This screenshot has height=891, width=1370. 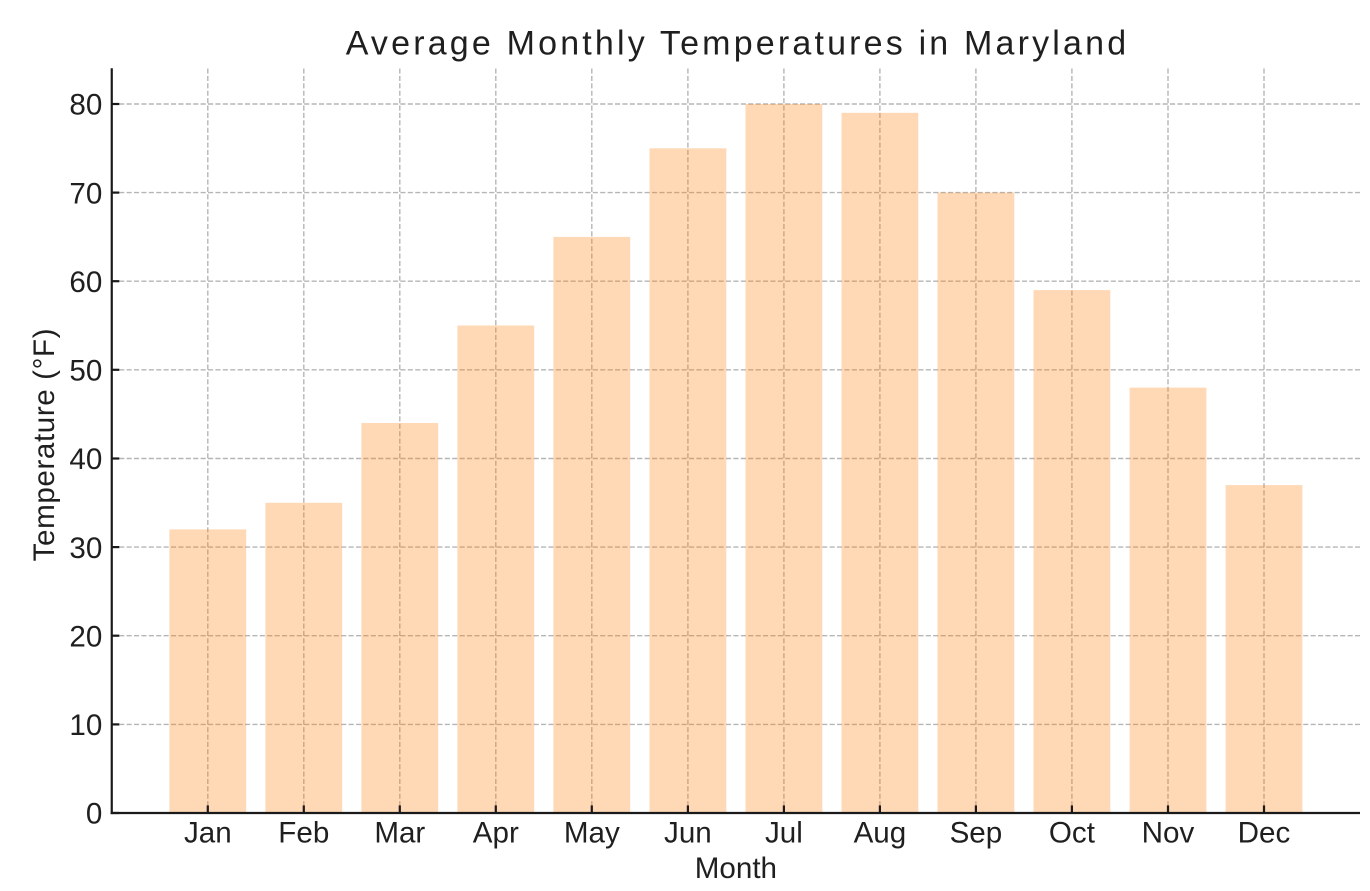 What do you see at coordinates (1072, 833) in the screenshot?
I see `svg-text: Oct` at bounding box center [1072, 833].